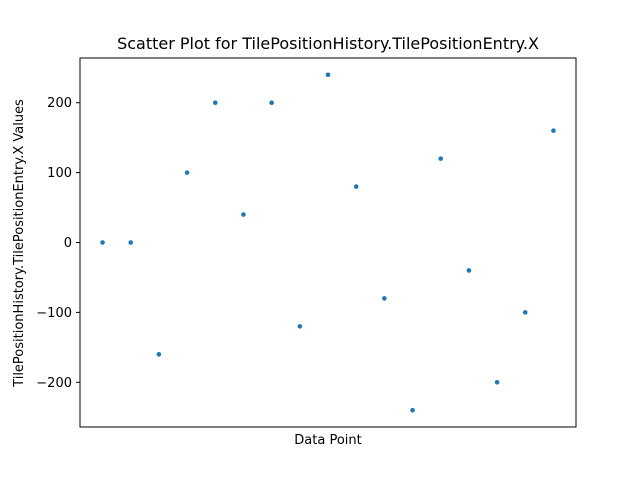 The height and width of the screenshot is (480, 640). I want to click on y-axis-ticks: −200 −100 0 100 200, so click(58, 243).